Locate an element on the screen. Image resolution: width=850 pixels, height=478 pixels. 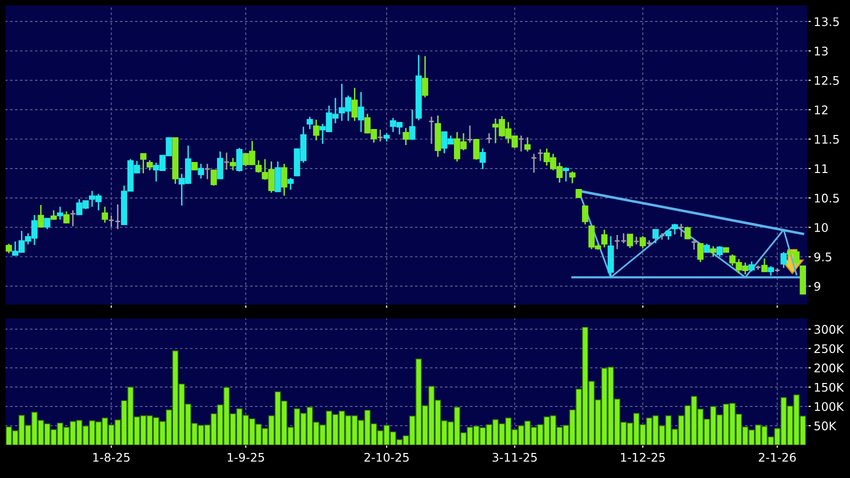
y-tick-label: 50K is located at coordinates (825, 425).